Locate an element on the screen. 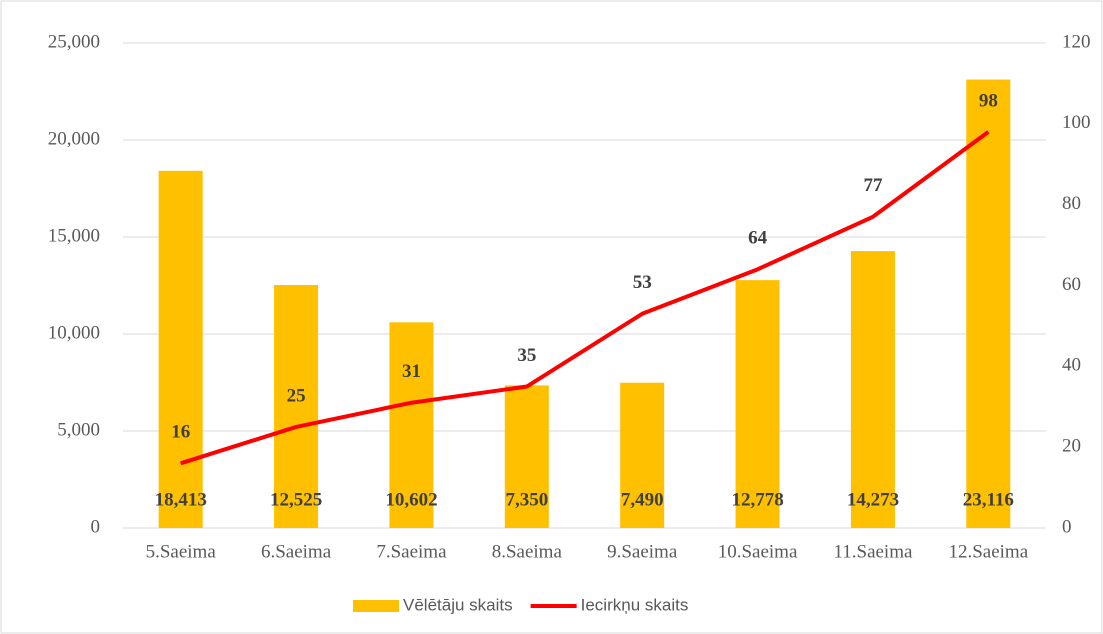 The height and width of the screenshot is (634, 1103). x-tick-label: 11.Saeima is located at coordinates (873, 551).